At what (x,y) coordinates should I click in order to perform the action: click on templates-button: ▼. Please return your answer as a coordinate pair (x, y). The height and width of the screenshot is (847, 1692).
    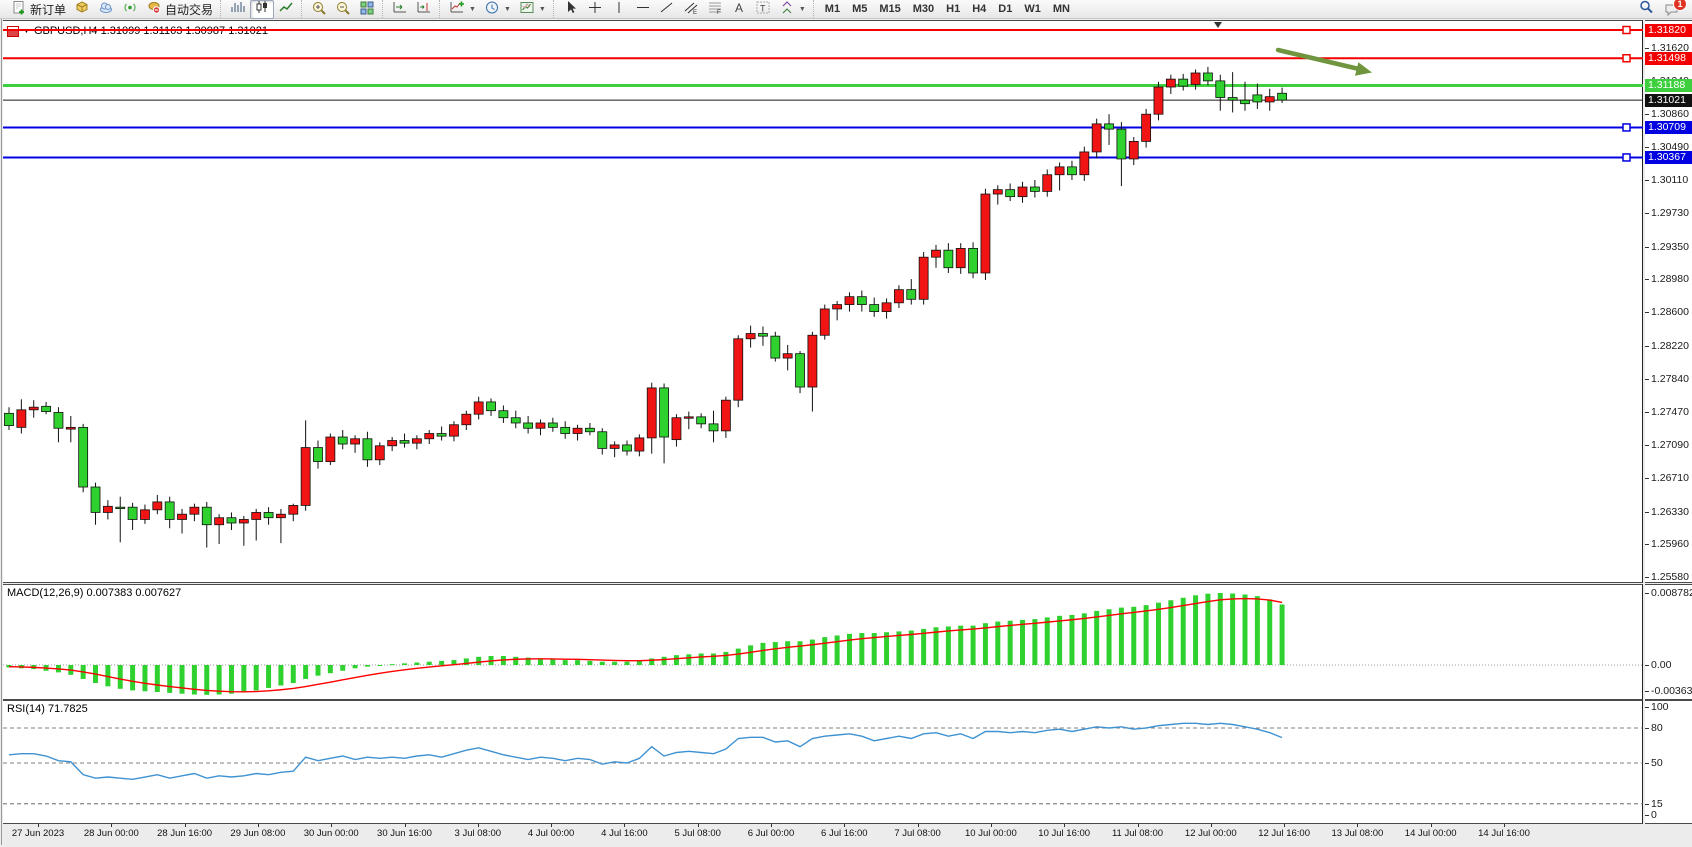
    Looking at the image, I should click on (532, 9).